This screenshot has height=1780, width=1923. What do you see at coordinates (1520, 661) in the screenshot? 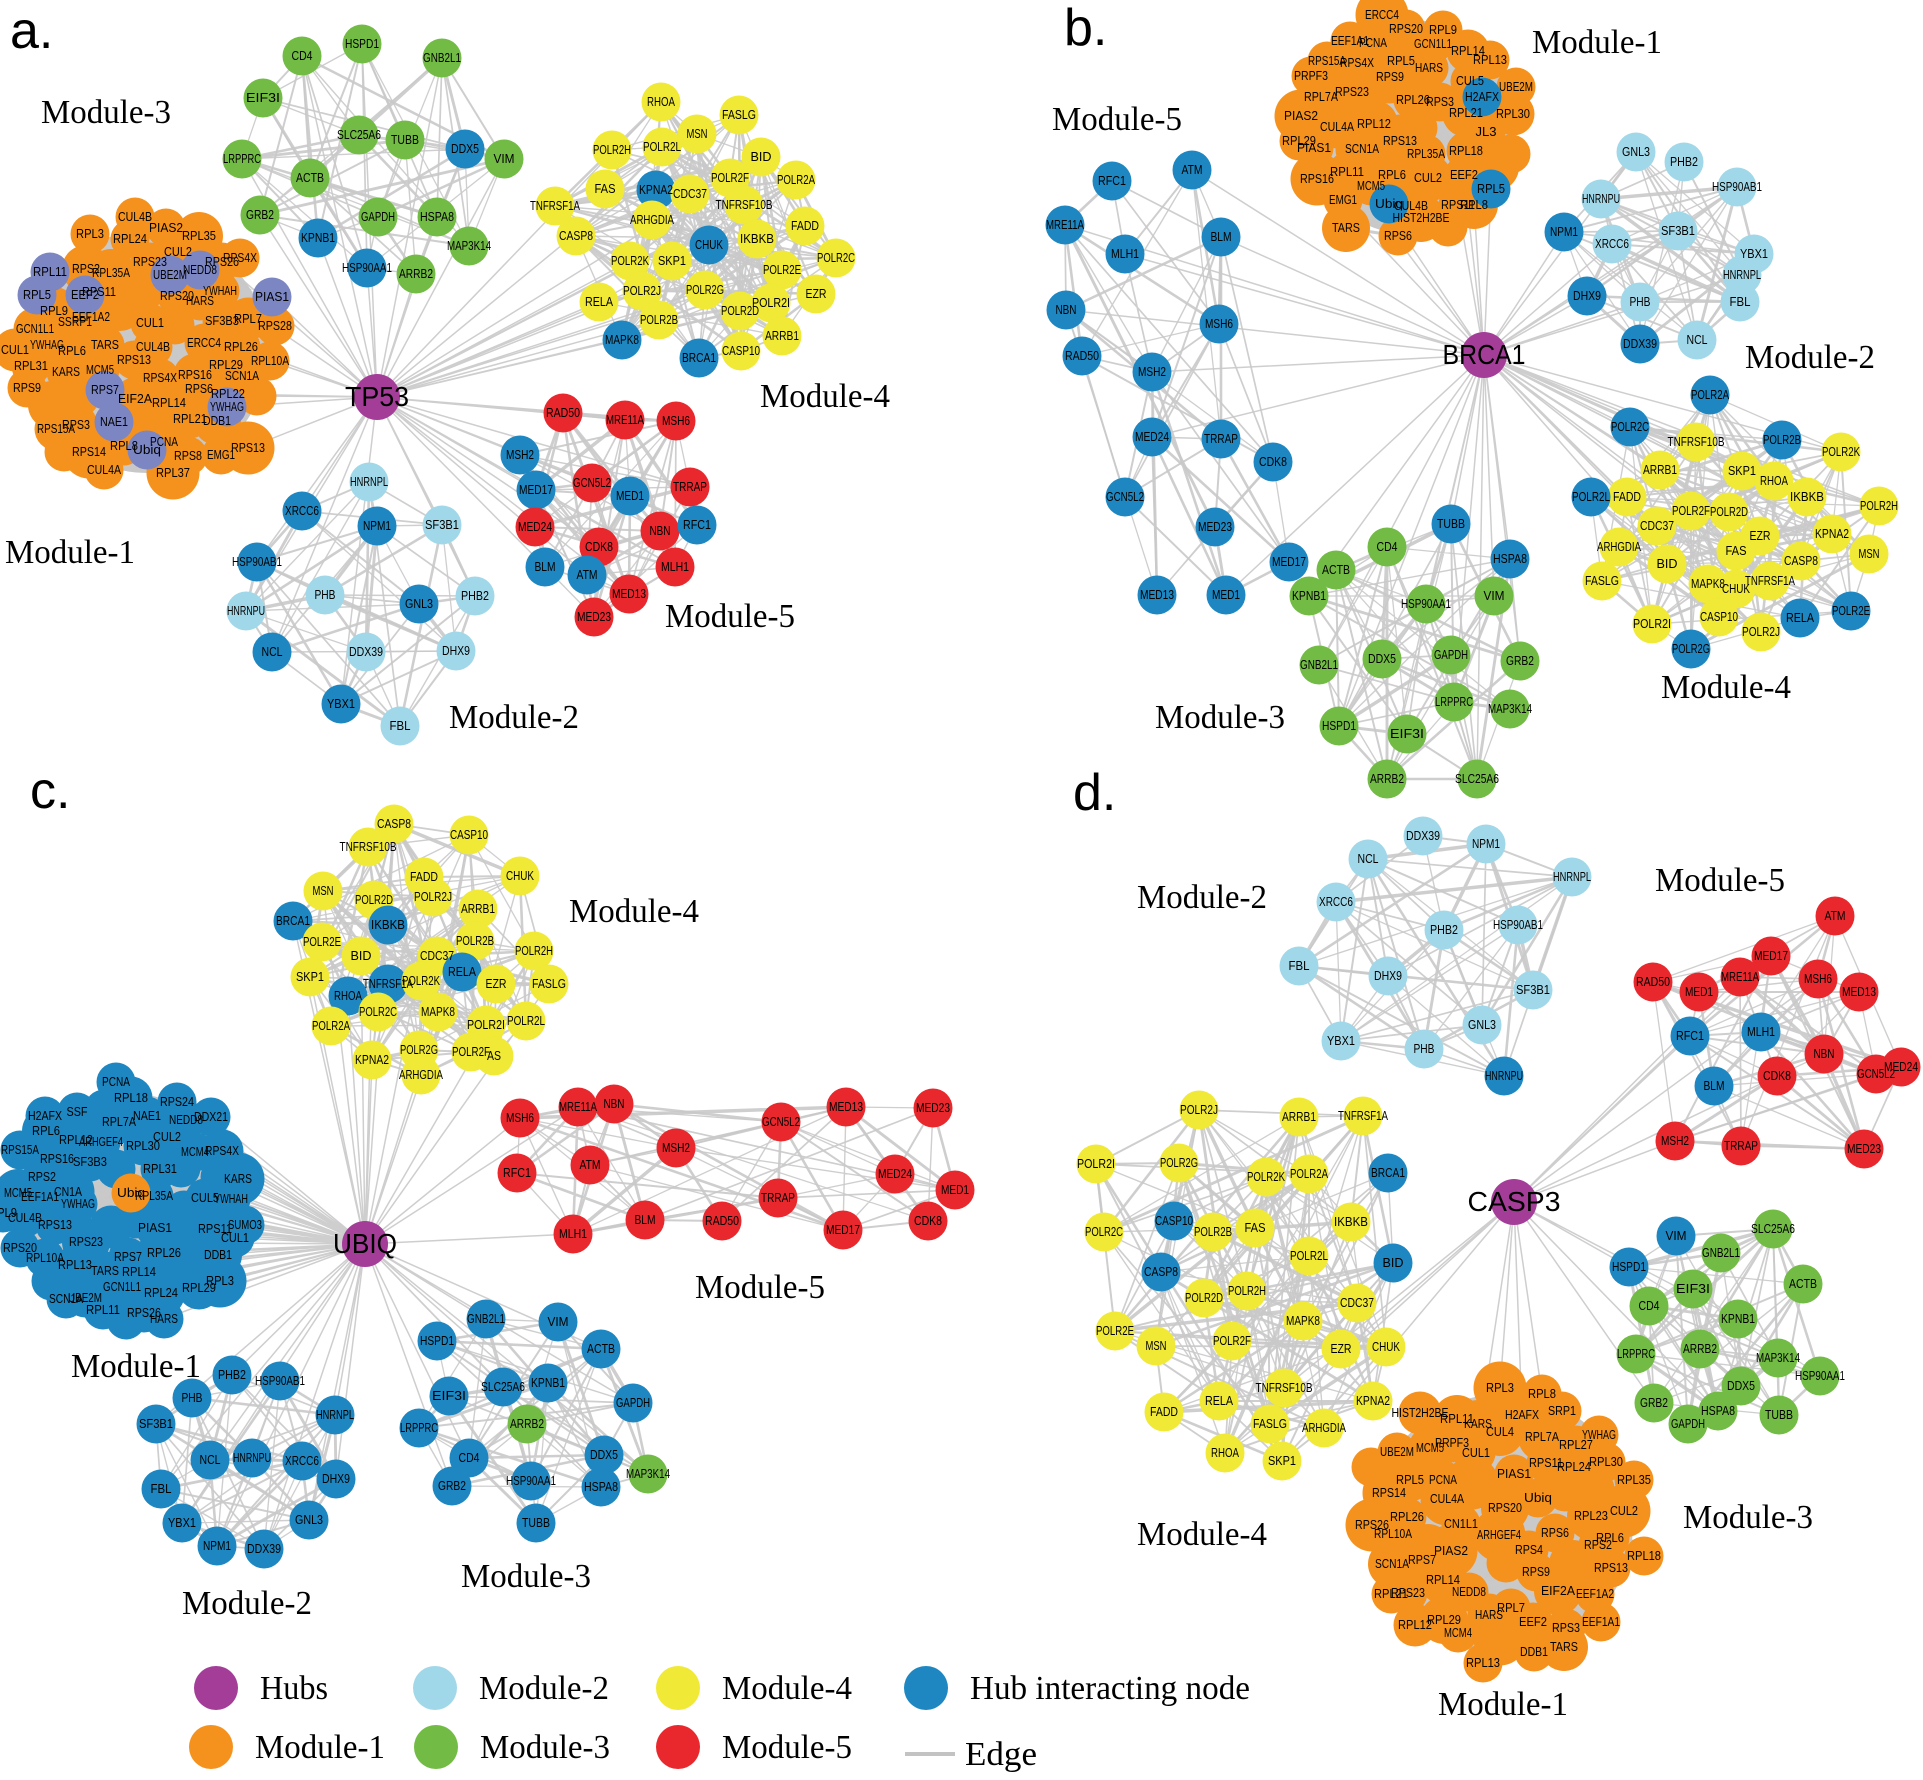
I see `svg-text: GRB2` at bounding box center [1520, 661].